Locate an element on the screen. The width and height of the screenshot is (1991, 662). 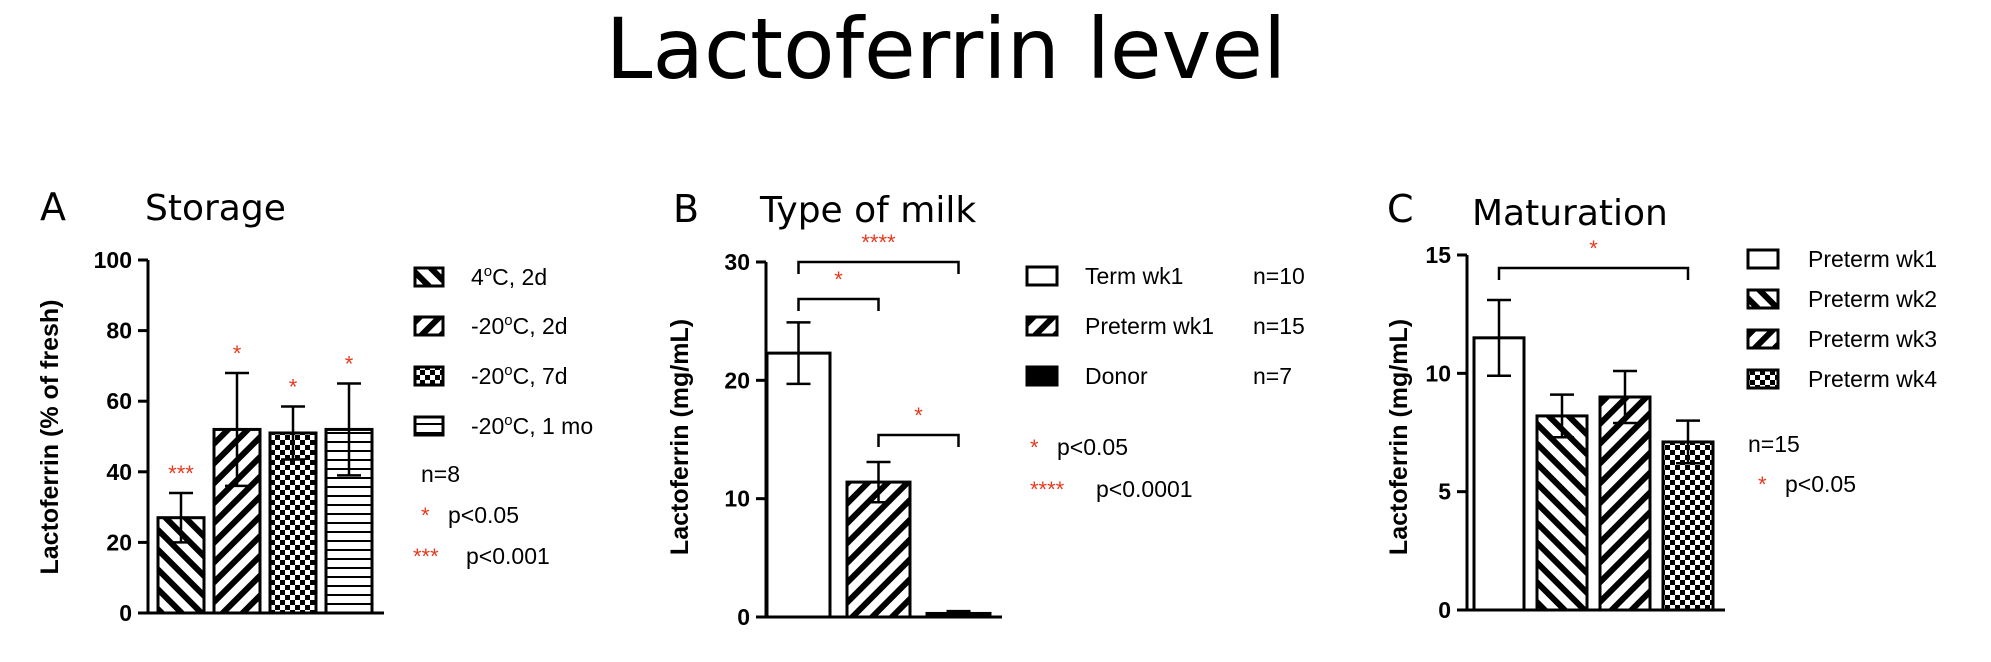
panel-title: Type of milk is located at coordinates (867, 210).